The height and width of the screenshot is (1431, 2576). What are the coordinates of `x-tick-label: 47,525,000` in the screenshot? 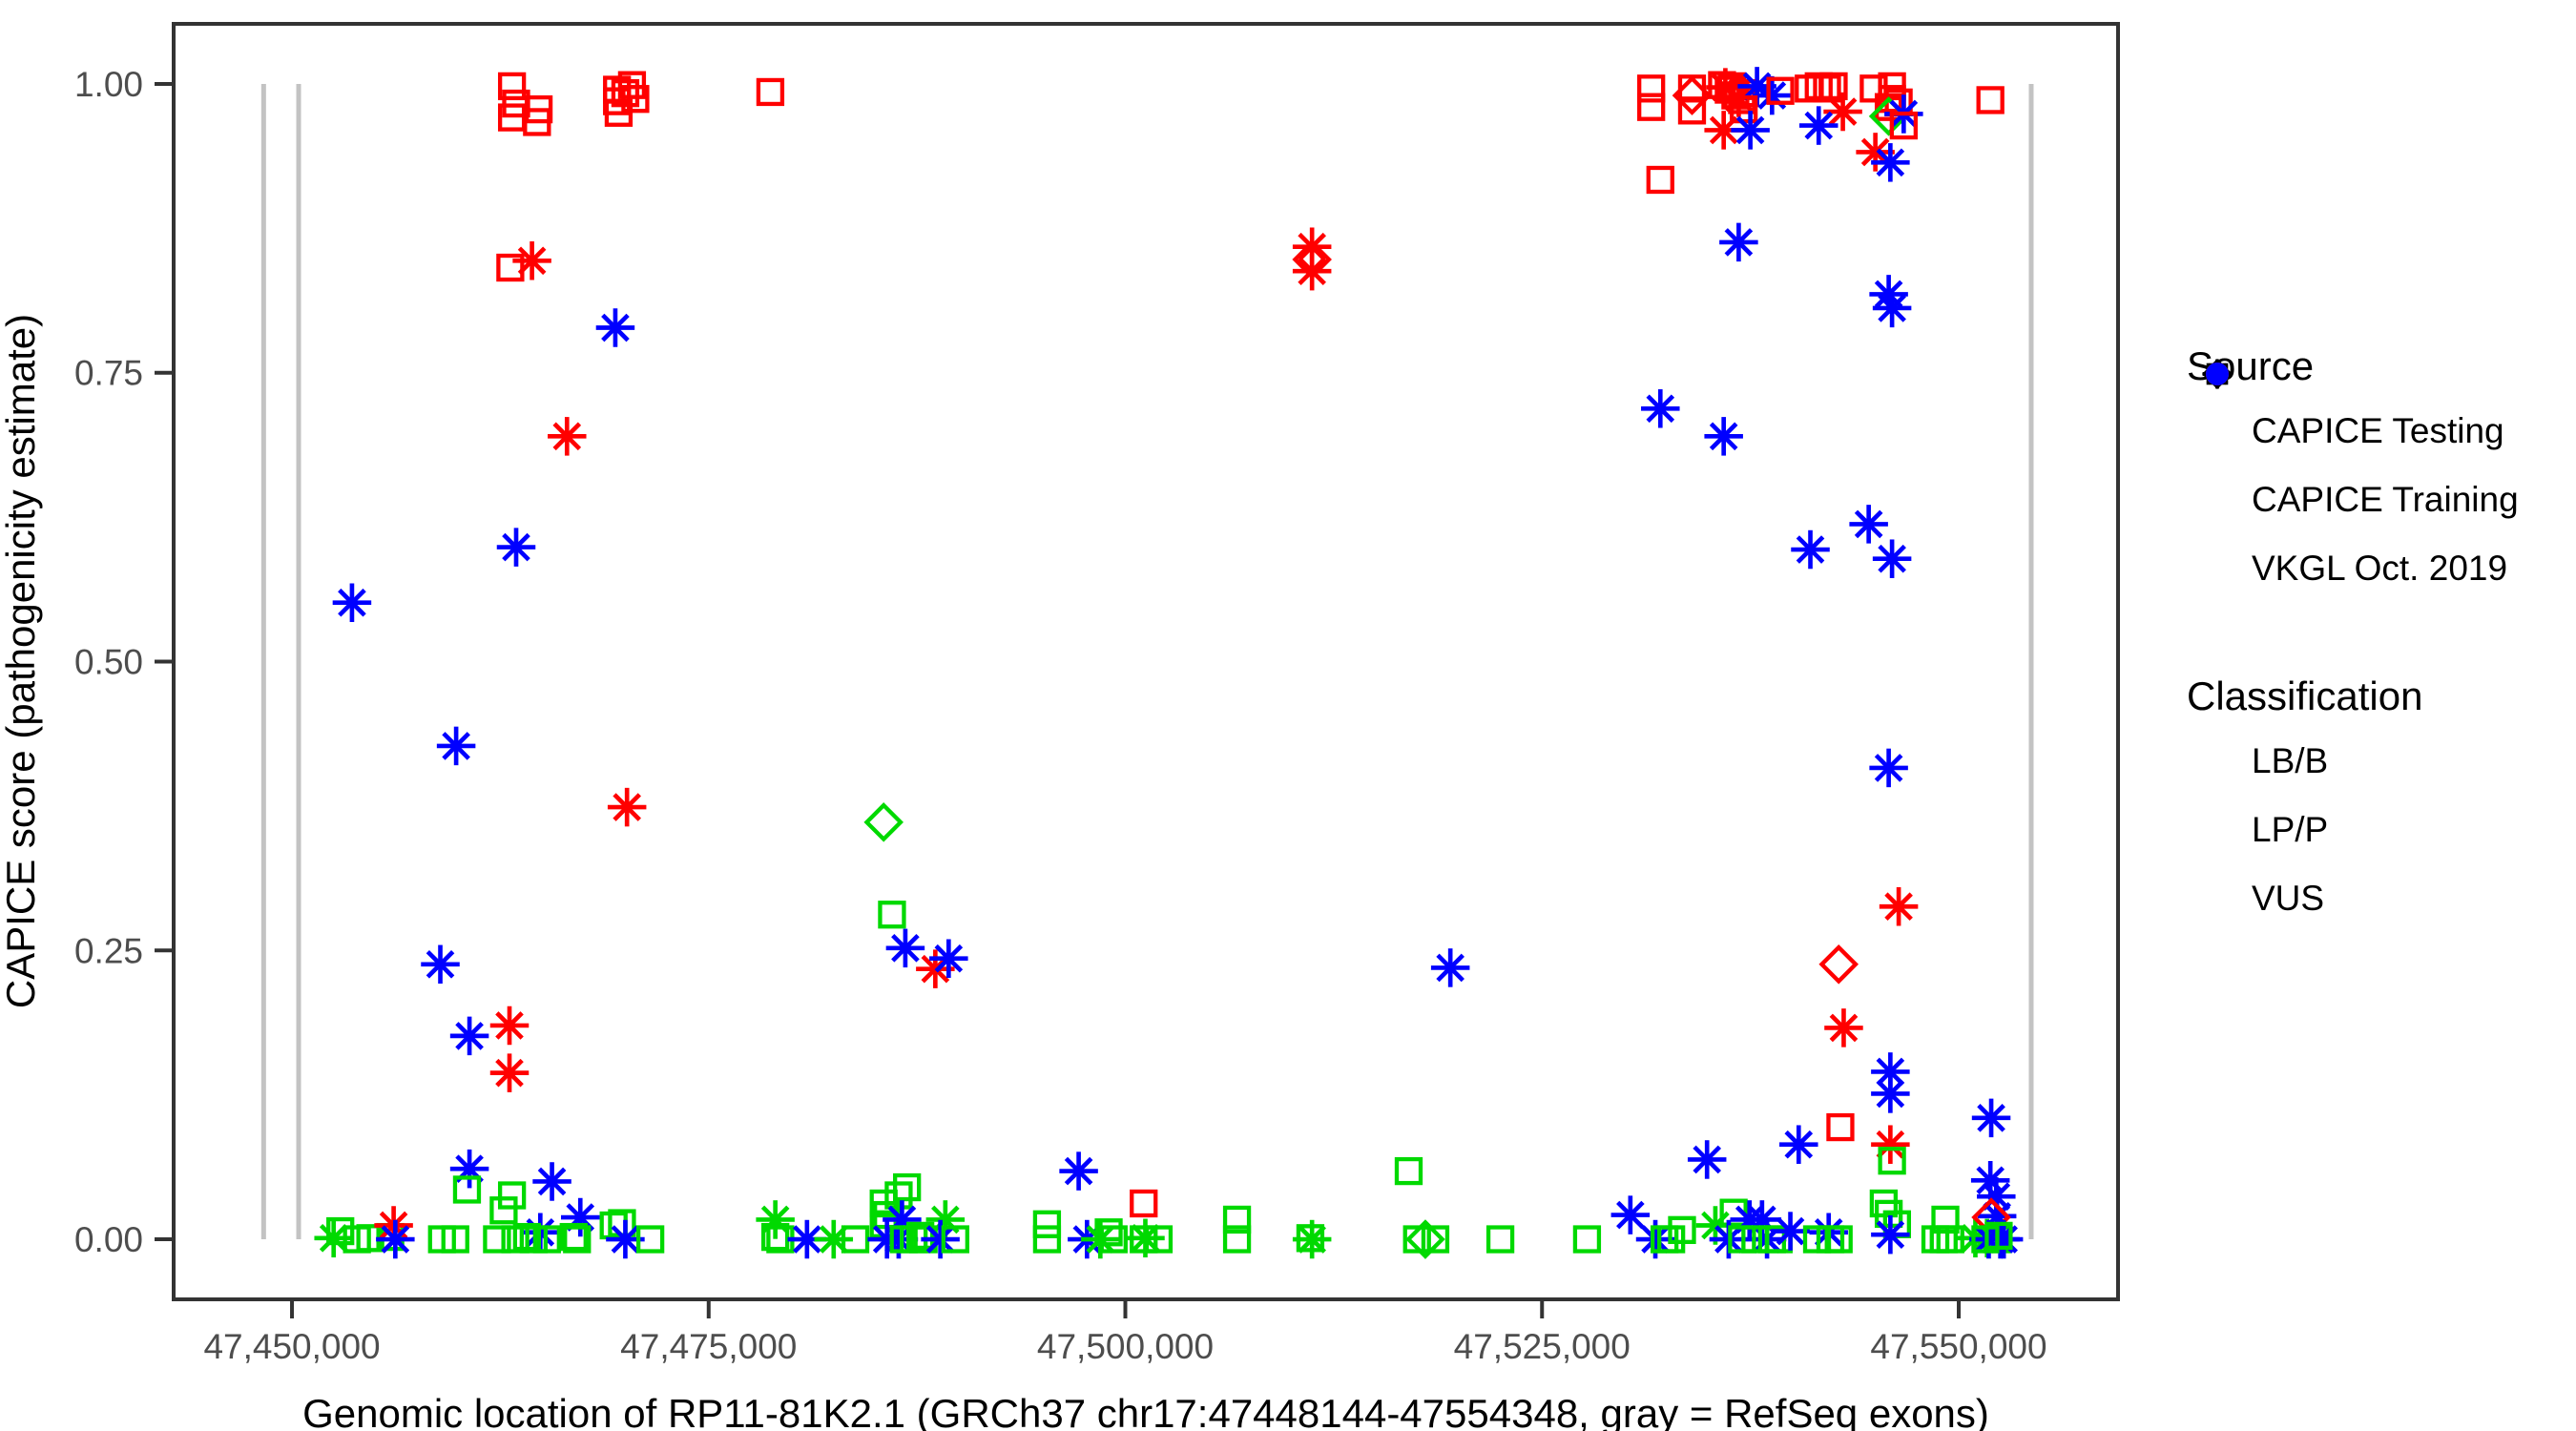 It's located at (1542, 1346).